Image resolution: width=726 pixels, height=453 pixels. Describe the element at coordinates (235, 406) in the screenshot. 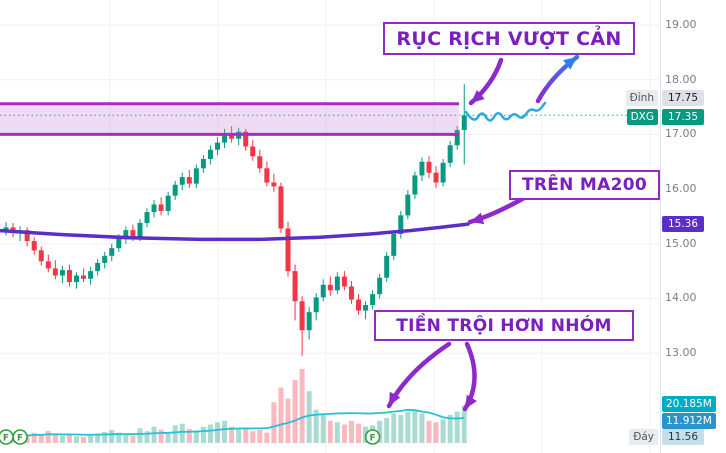

I see `volume-bars` at that location.